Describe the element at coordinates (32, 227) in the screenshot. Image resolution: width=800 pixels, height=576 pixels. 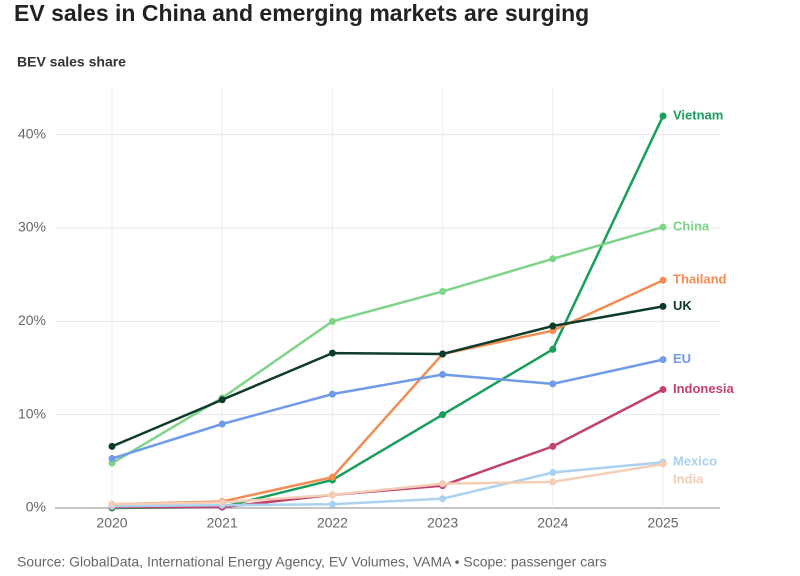
I see `y-tick-label: 30%` at that location.